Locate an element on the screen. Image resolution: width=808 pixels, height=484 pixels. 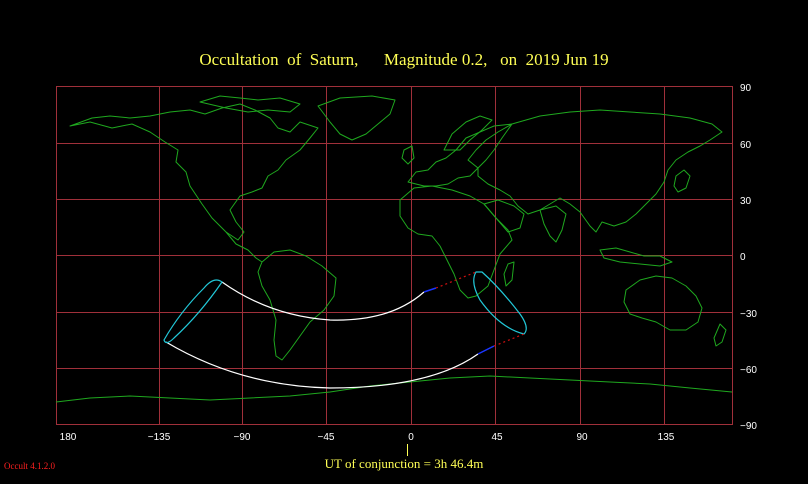
coast-asia is located at coordinates (600, 171).